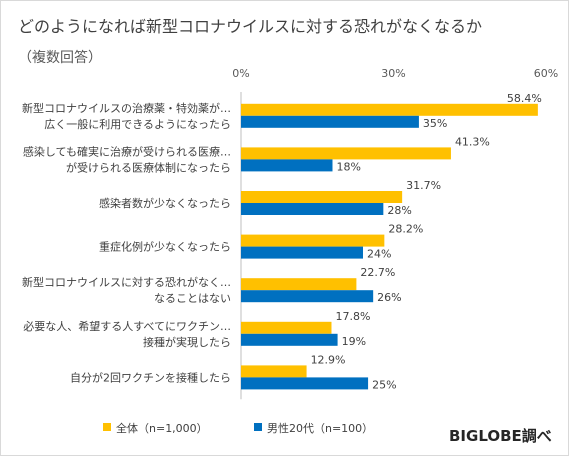 The height and width of the screenshot is (457, 569). Describe the element at coordinates (435, 123) in the screenshot. I see `data-label: 35%` at that location.